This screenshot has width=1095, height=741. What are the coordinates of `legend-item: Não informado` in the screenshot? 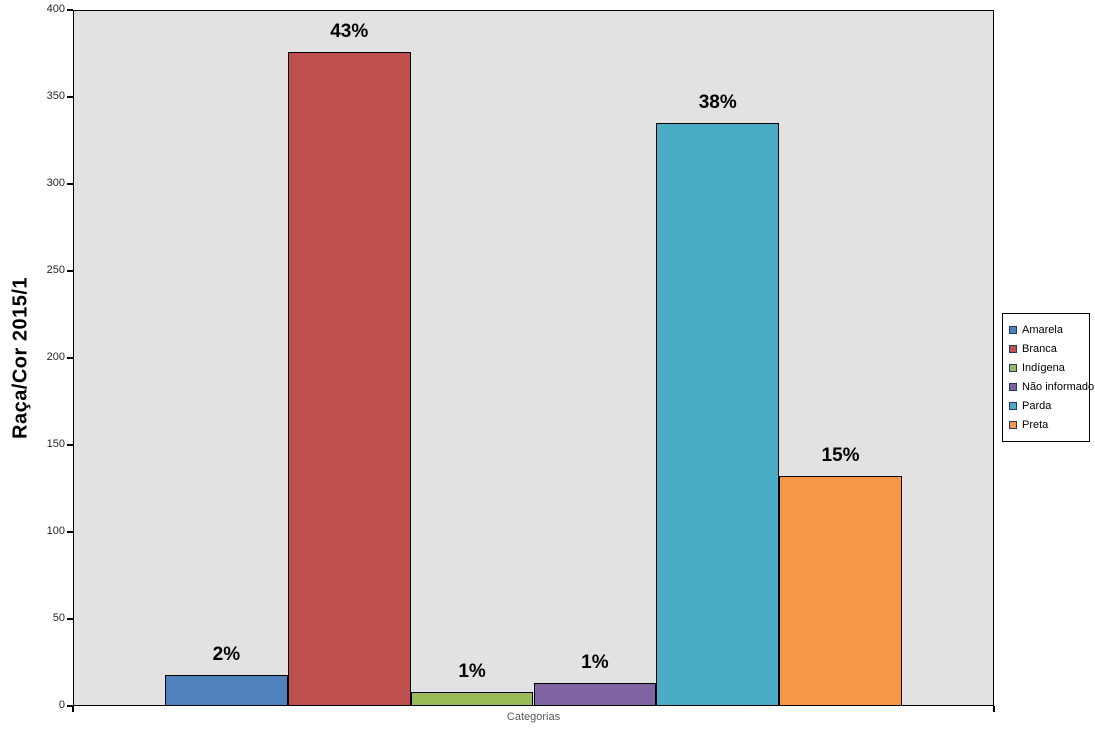 It's located at (1051, 386).